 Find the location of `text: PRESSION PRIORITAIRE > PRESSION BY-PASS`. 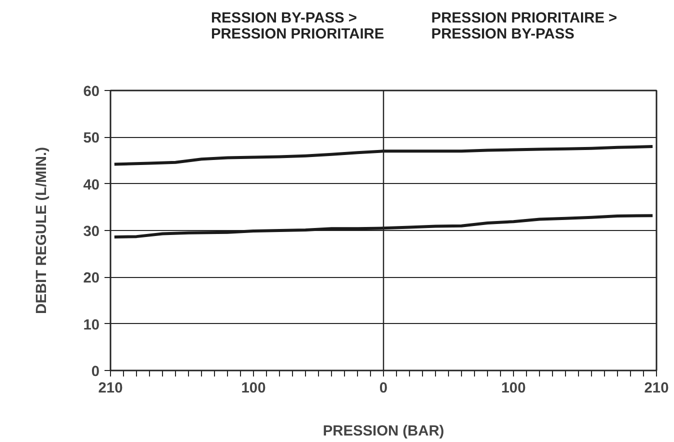

text: PRESSION PRIORITAIRE > PRESSION BY-PASS is located at coordinates (524, 26).